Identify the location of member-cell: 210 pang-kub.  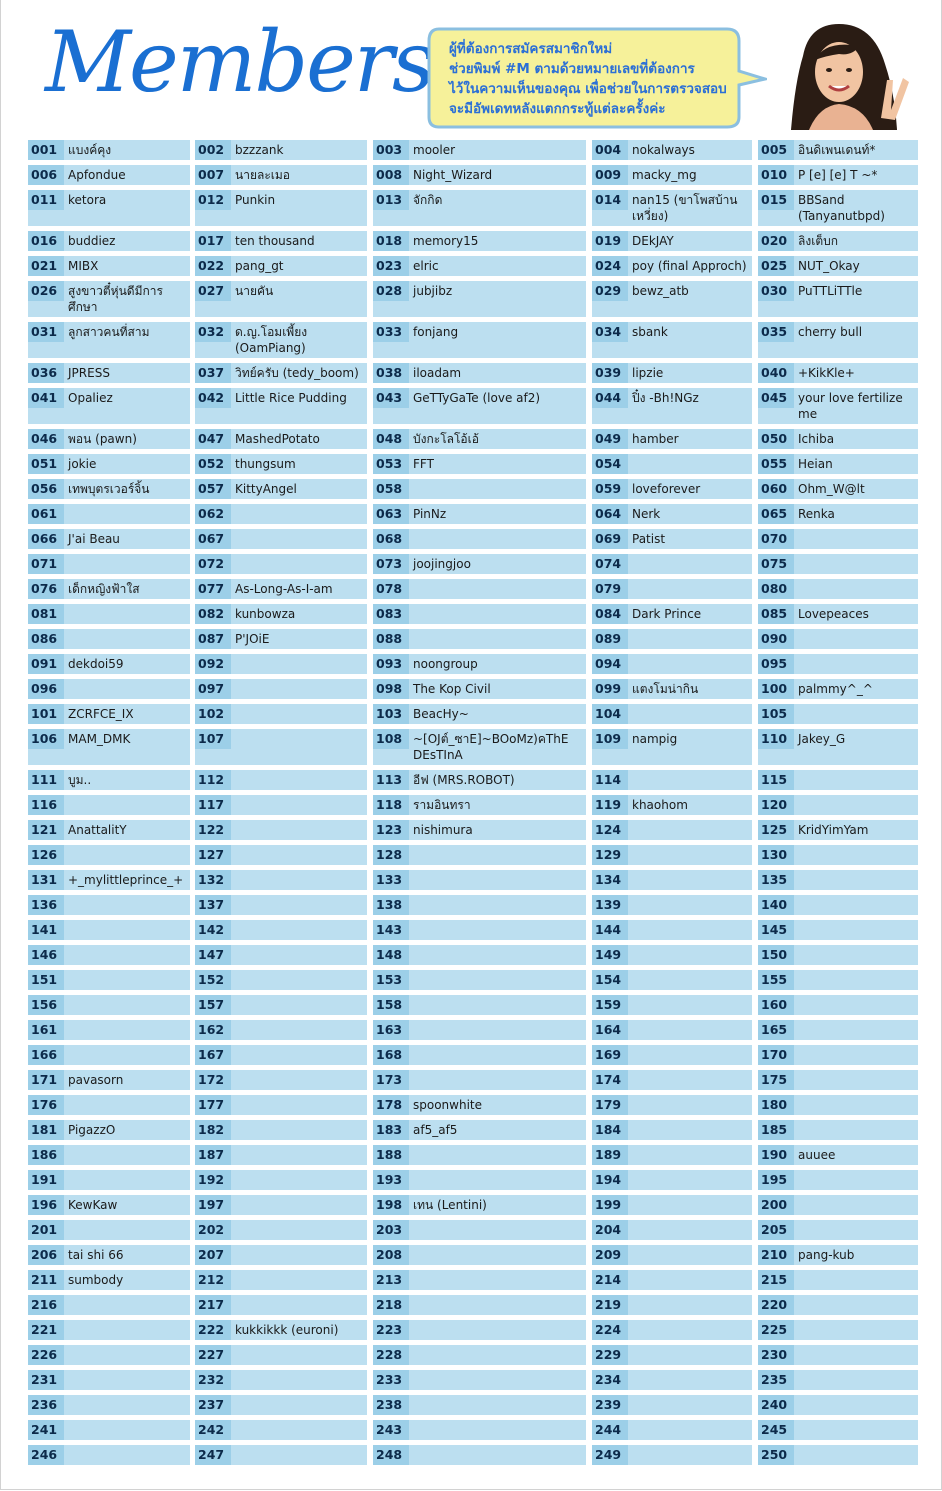
(838, 1255).